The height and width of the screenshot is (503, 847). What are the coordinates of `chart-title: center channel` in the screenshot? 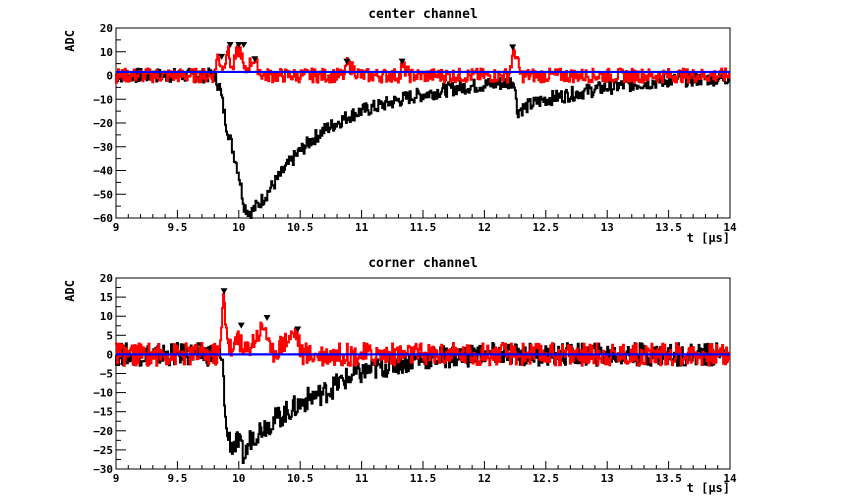 It's located at (423, 14).